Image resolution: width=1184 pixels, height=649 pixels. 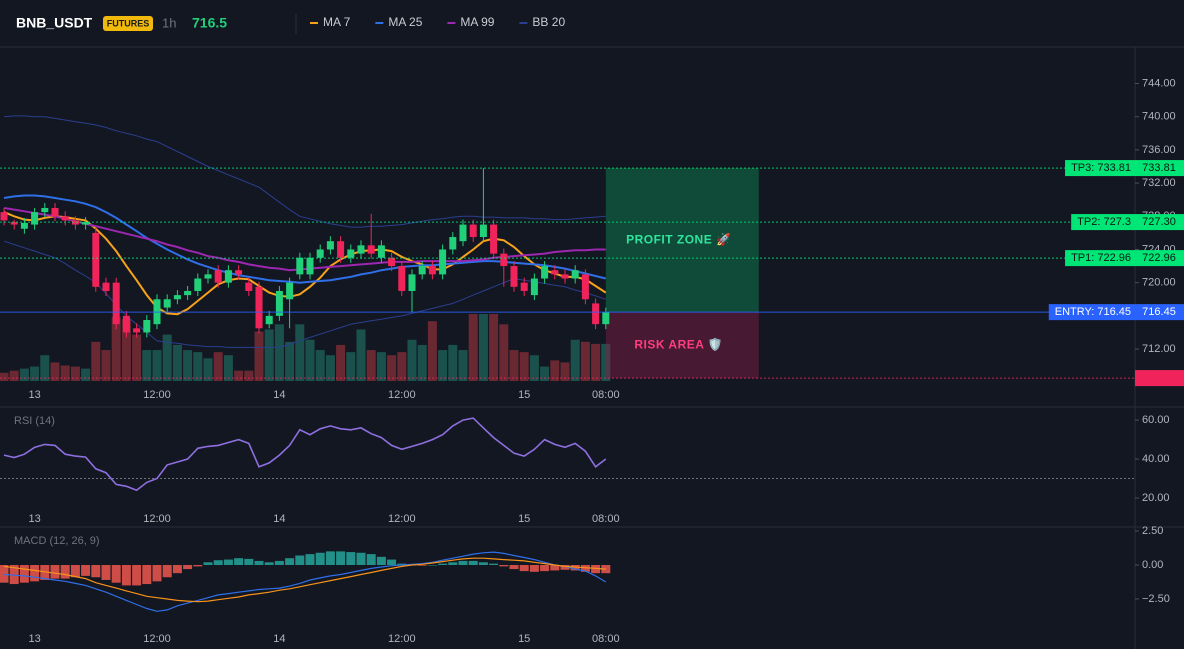 What do you see at coordinates (606, 519) in the screenshot?
I see `x-tick-label: 08:00` at bounding box center [606, 519].